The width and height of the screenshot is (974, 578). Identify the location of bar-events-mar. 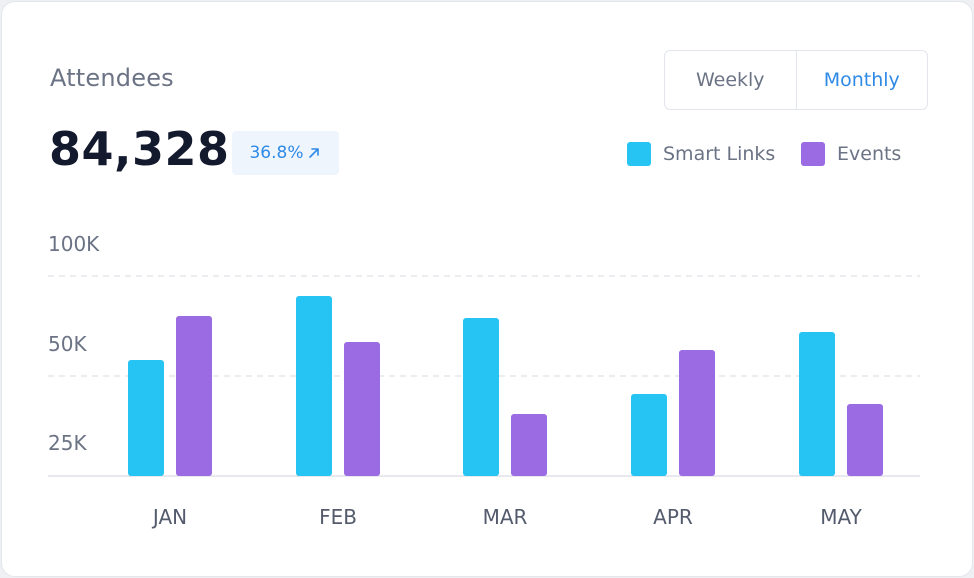
(529, 445).